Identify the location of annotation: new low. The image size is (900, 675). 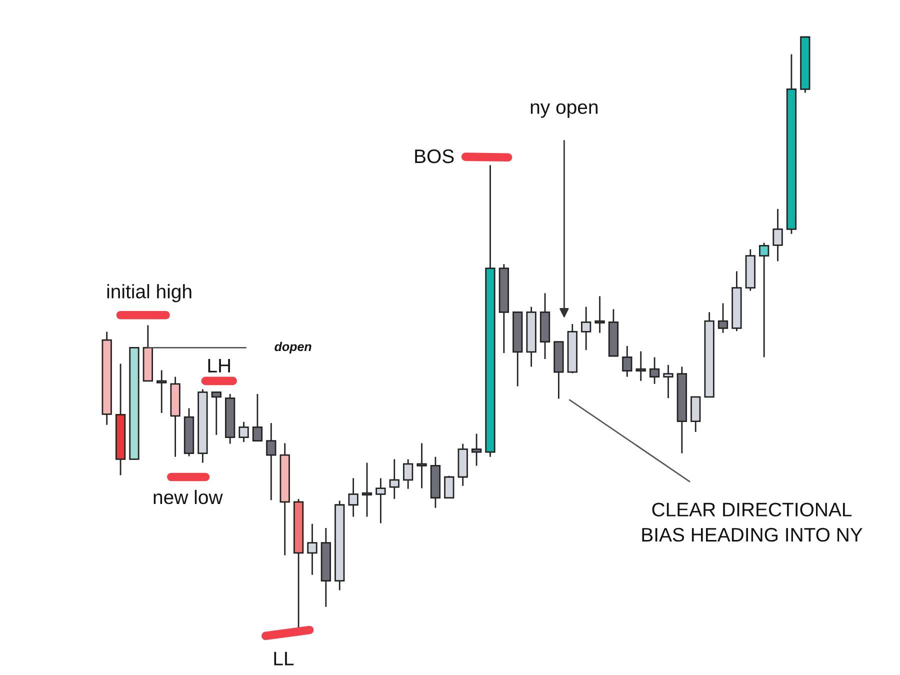
(188, 497).